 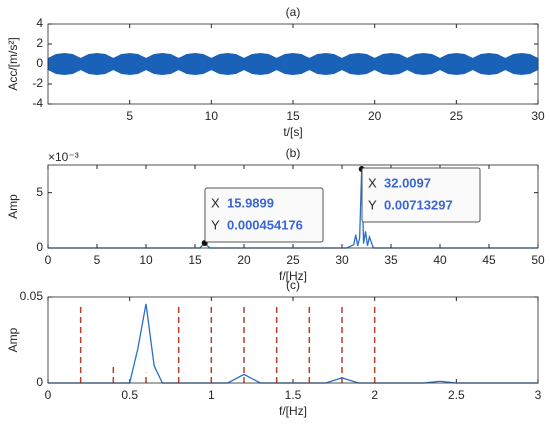 I want to click on y-axis-label: Acc/[m/s²], so click(x=13, y=63).